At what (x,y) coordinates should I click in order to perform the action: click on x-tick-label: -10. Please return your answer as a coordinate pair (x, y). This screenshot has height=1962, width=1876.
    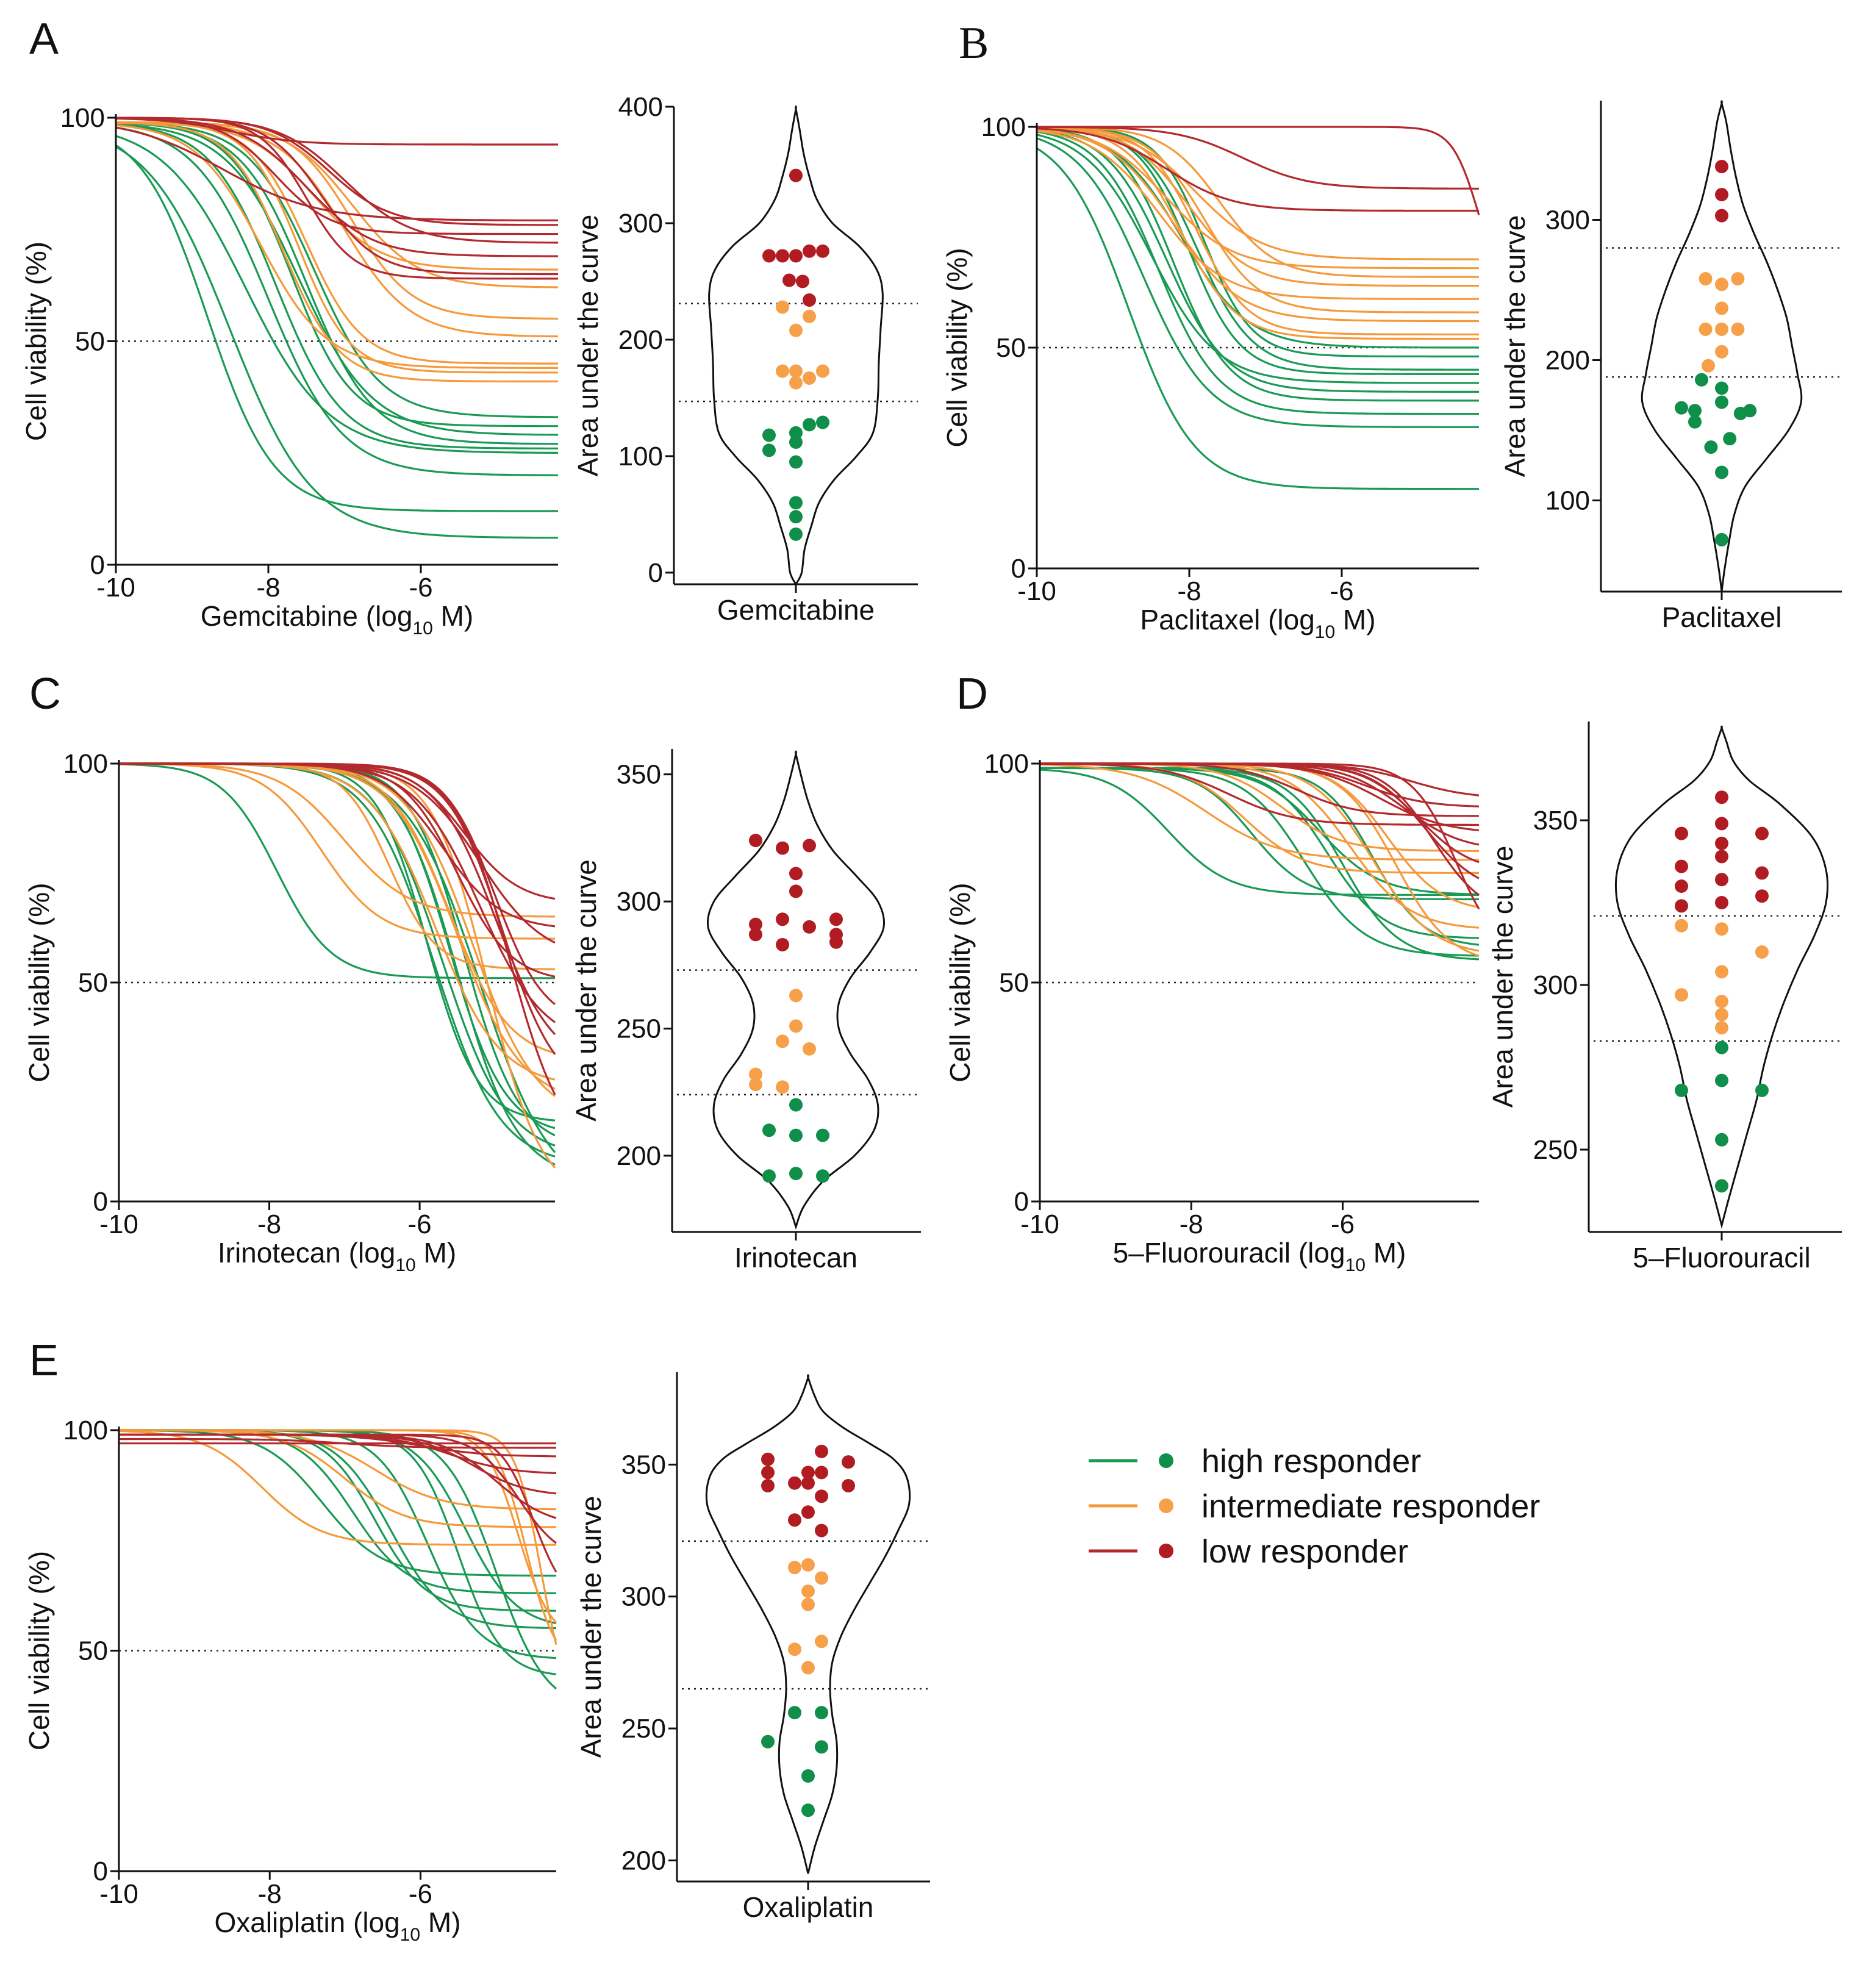
    Looking at the image, I should click on (1039, 1224).